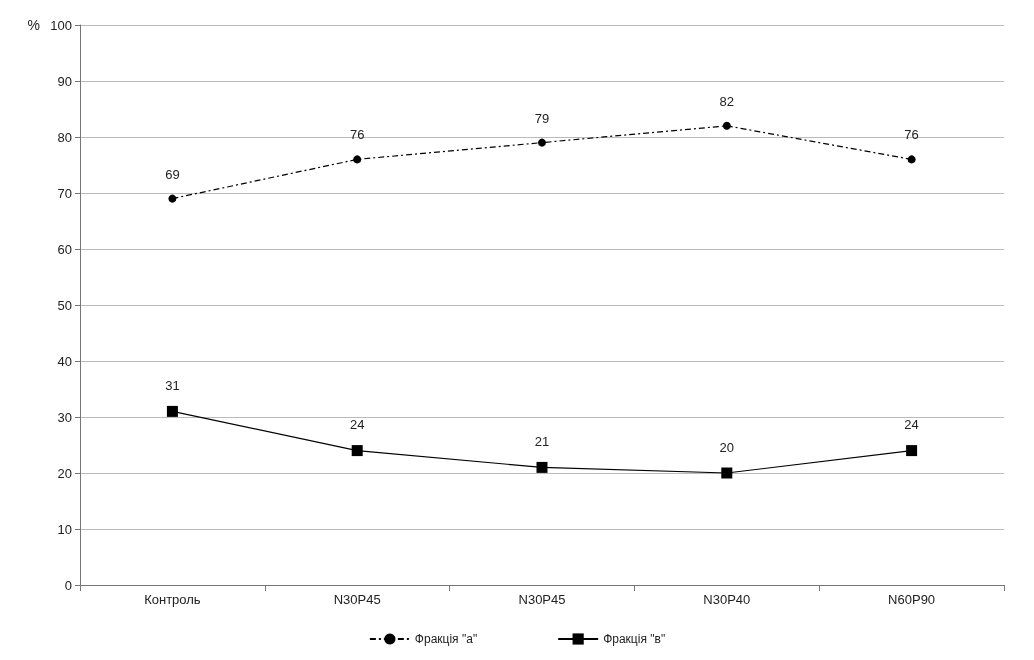  What do you see at coordinates (64, 473) in the screenshot?
I see `y-tick-label: 20` at bounding box center [64, 473].